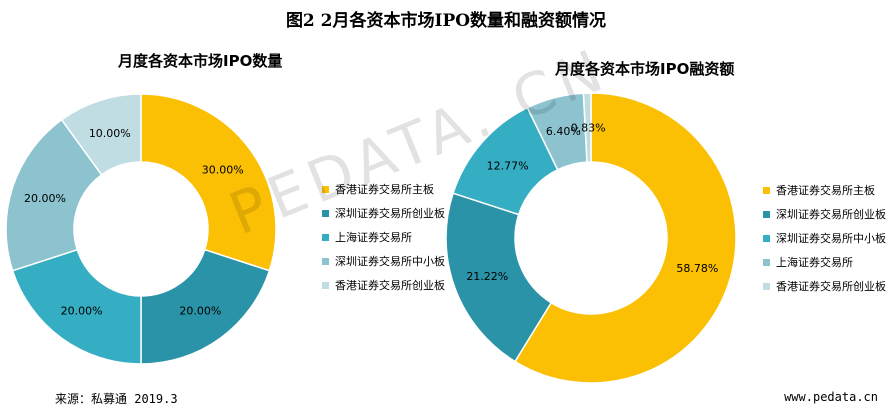 The image size is (892, 409). Describe the element at coordinates (116, 399) in the screenshot. I see `source-note: 来源：私募通 2019.3` at that location.